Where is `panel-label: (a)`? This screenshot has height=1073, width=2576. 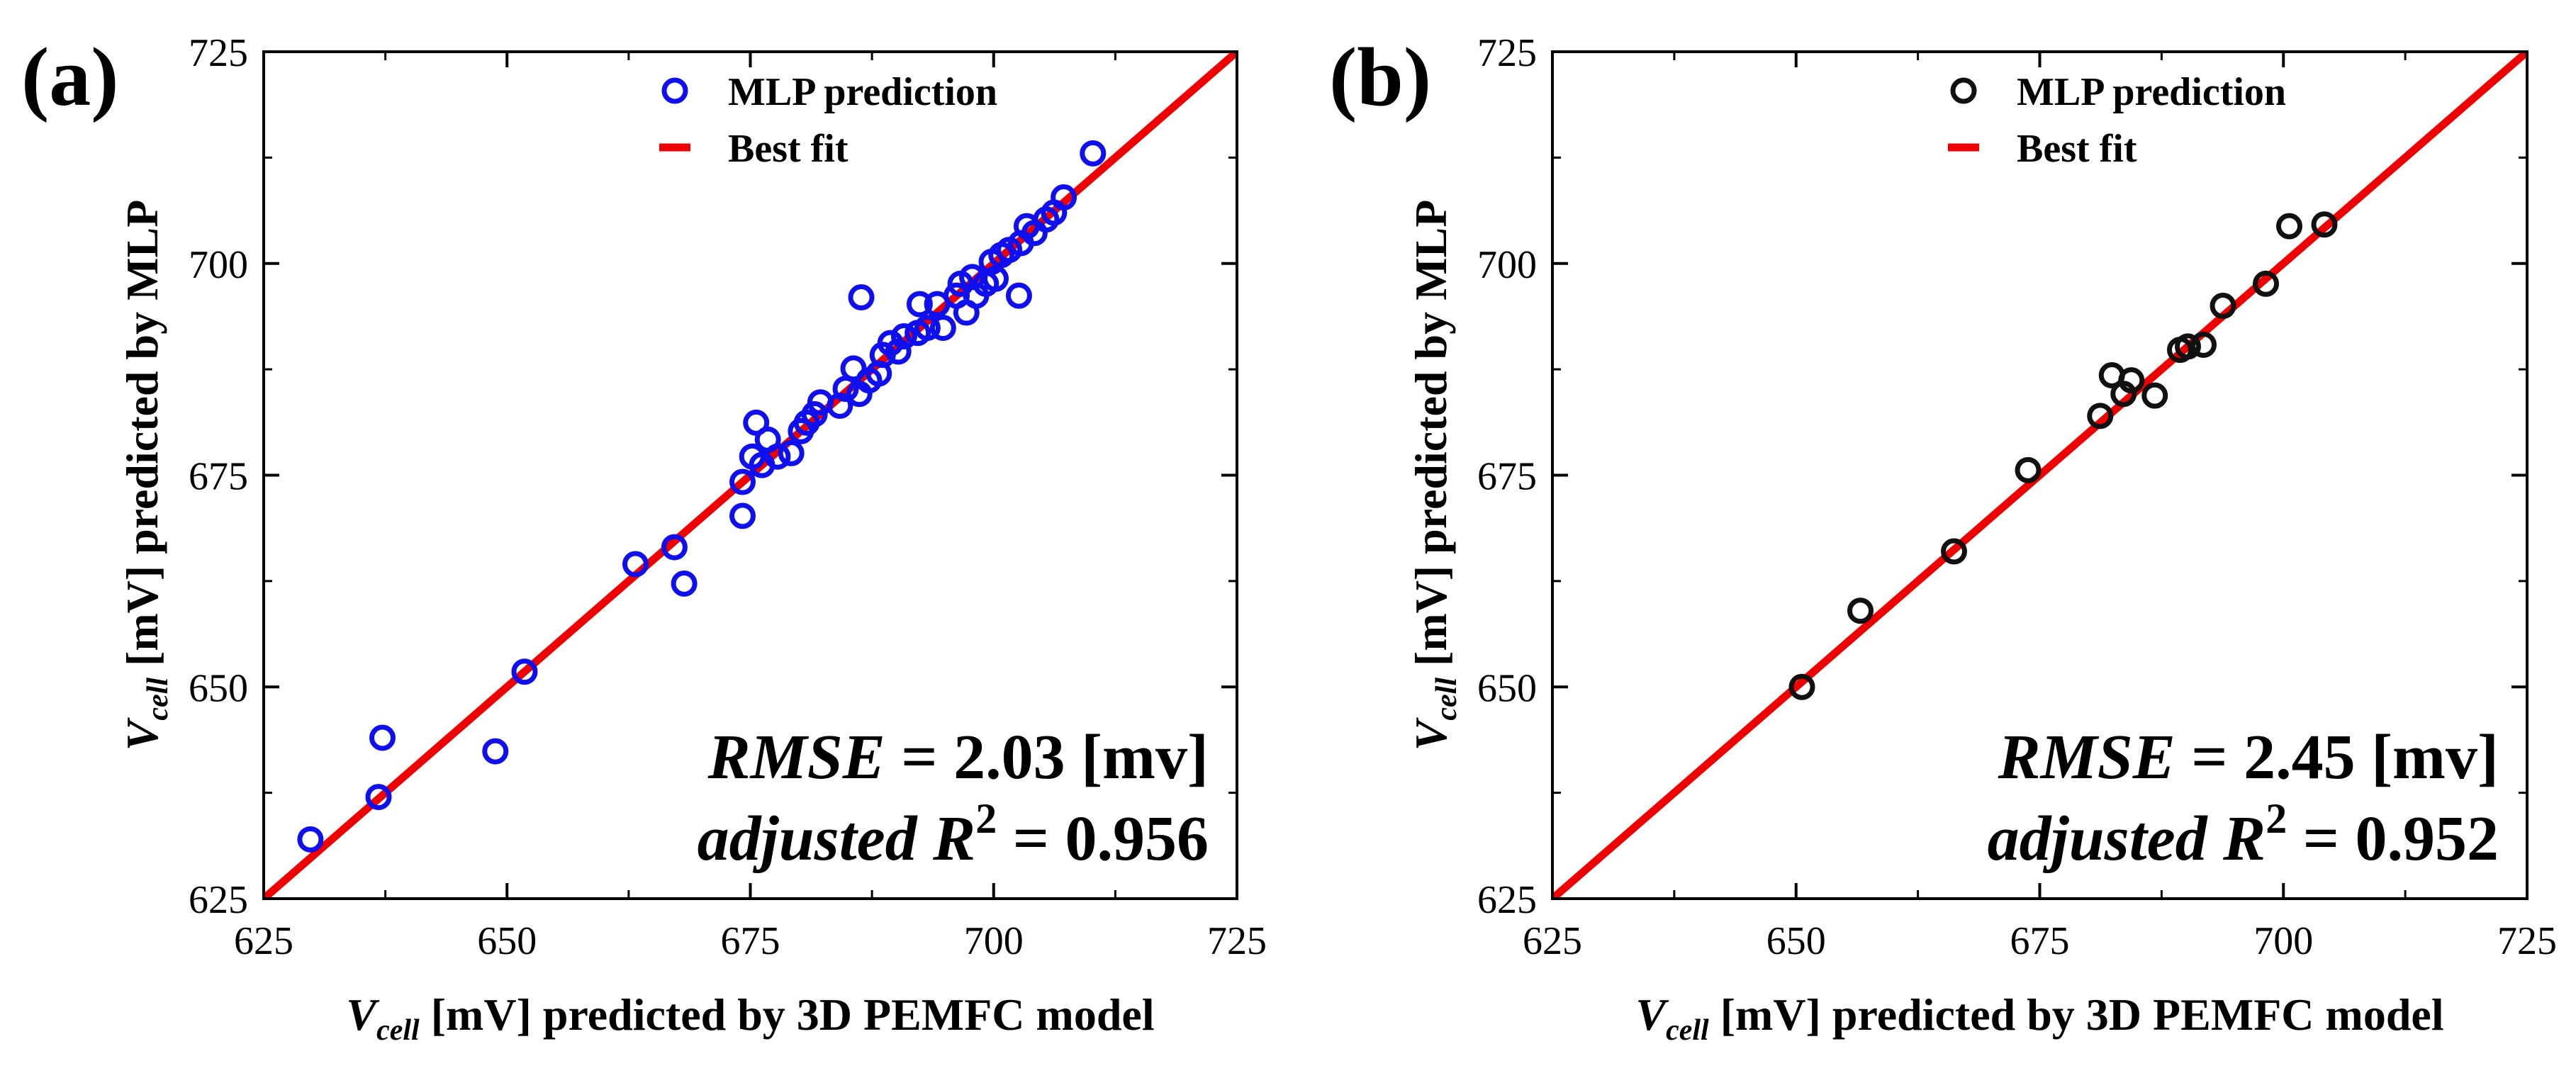 panel-label: (a) is located at coordinates (70, 76).